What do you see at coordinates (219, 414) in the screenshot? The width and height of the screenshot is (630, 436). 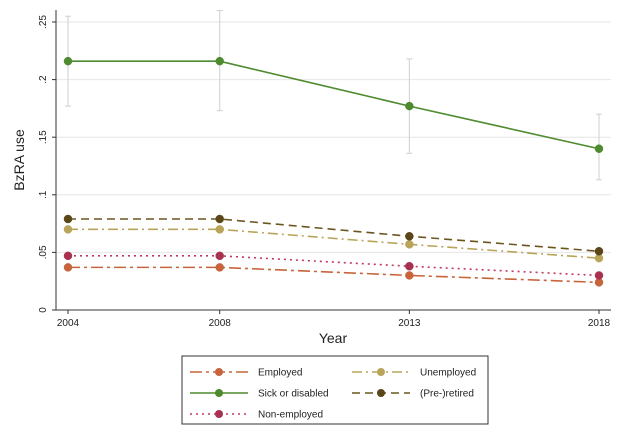 I see `legend-swatch-marker-non-employed` at bounding box center [219, 414].